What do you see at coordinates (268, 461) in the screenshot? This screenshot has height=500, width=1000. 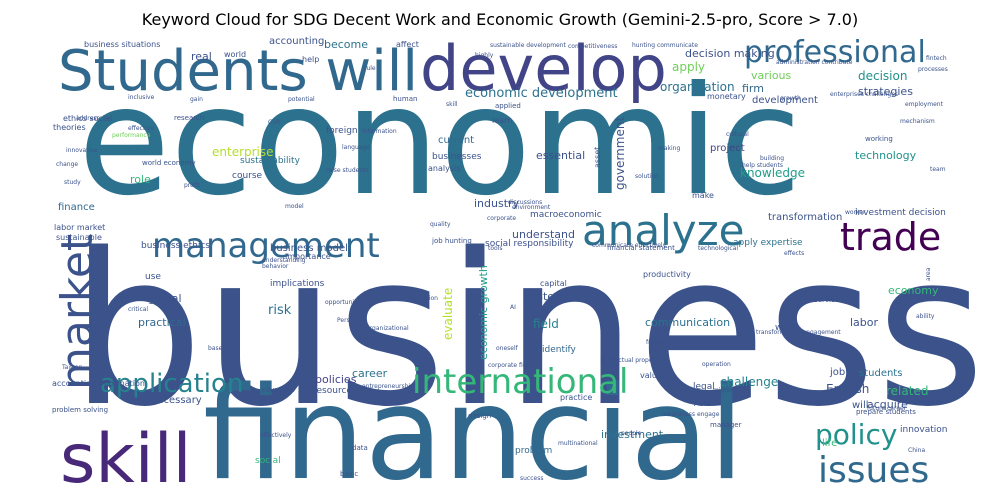 I see `word-social: social` at bounding box center [268, 461].